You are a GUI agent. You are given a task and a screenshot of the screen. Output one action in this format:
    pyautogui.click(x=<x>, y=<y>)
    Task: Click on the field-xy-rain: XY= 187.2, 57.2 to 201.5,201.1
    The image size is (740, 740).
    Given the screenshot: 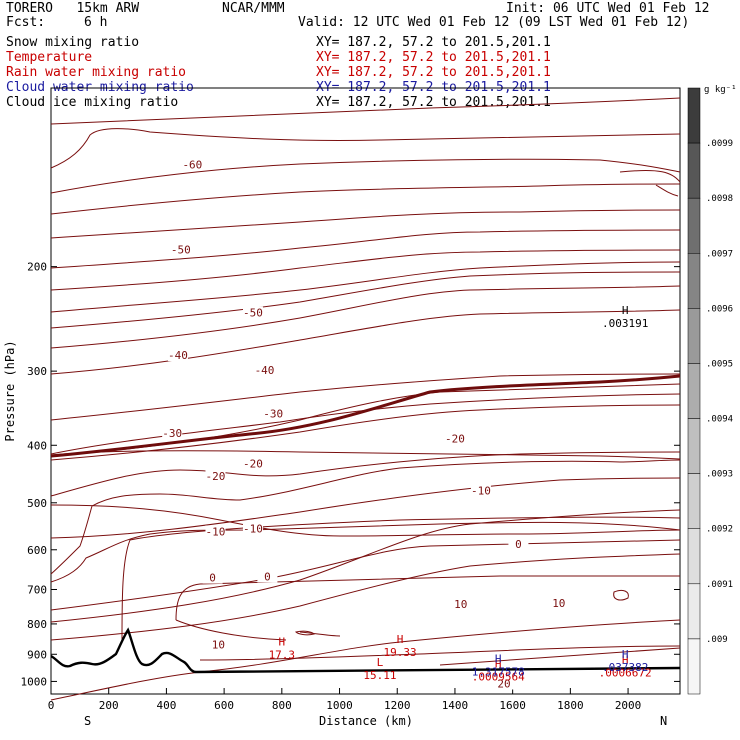 What is the action you would take?
    pyautogui.click(x=433, y=72)
    